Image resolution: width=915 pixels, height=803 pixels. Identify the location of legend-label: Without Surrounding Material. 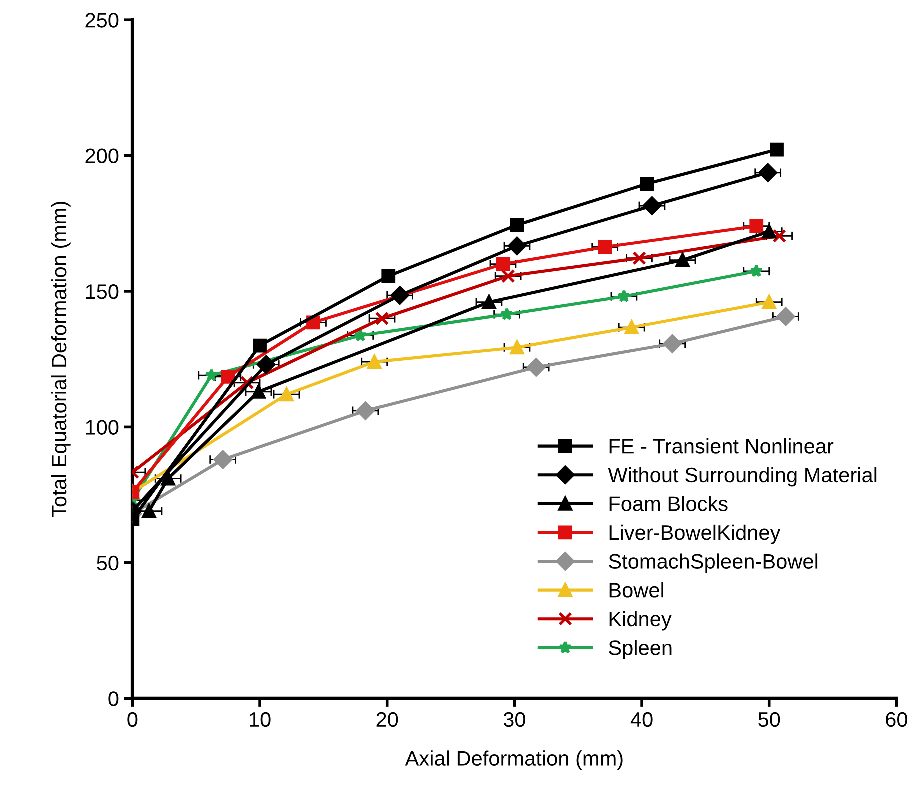
(742, 477).